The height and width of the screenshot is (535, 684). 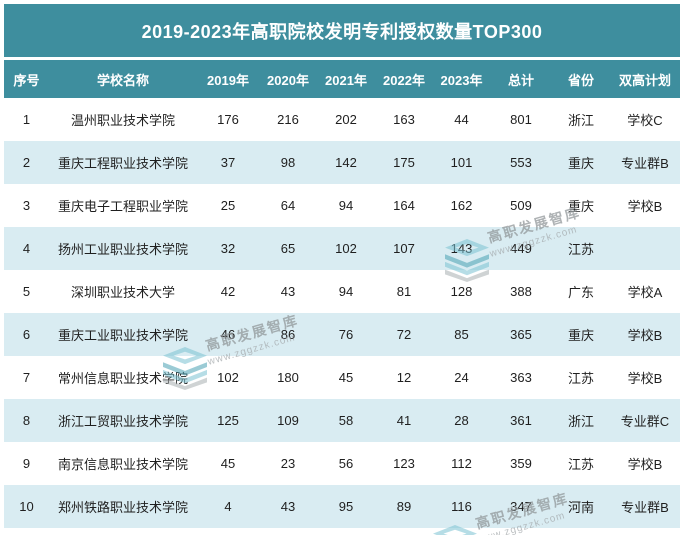 What do you see at coordinates (342, 31) in the screenshot?
I see `page-title: 2019-2023年高职院校发明专利授权数量TOP300` at bounding box center [342, 31].